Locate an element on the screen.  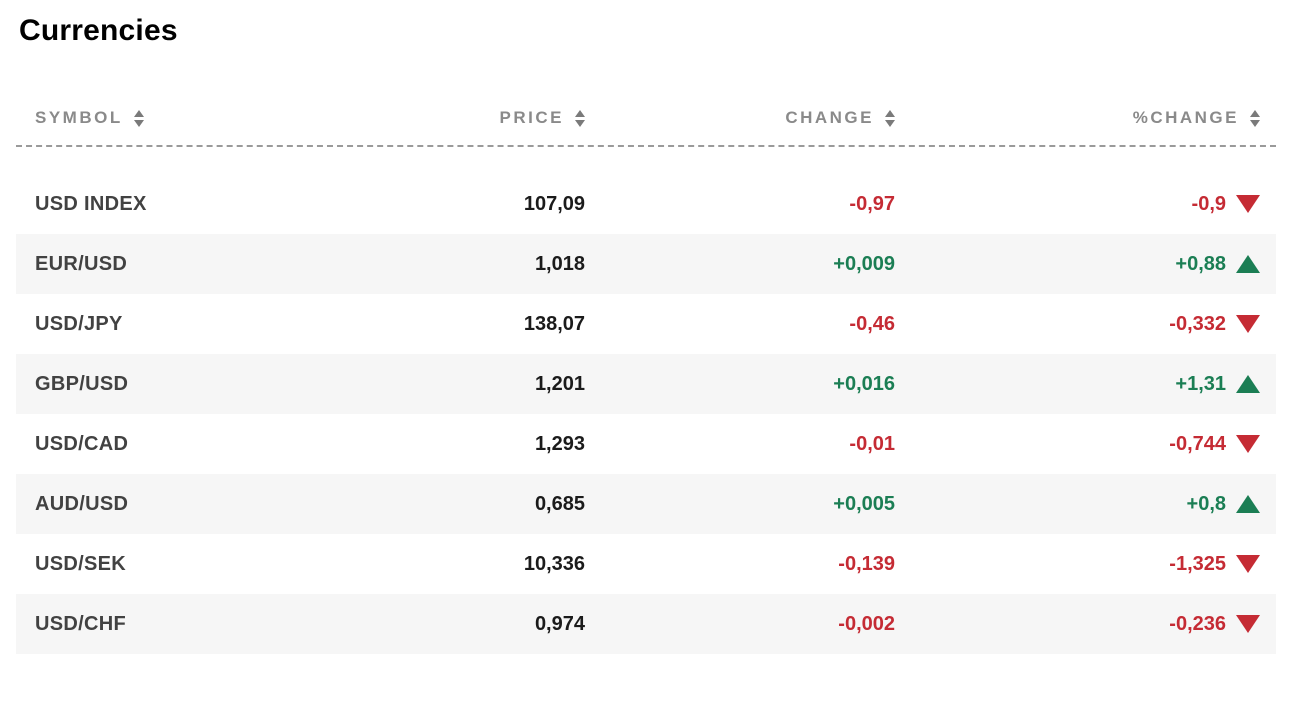
pct-change-value: -0,9 is located at coordinates (1208, 203).